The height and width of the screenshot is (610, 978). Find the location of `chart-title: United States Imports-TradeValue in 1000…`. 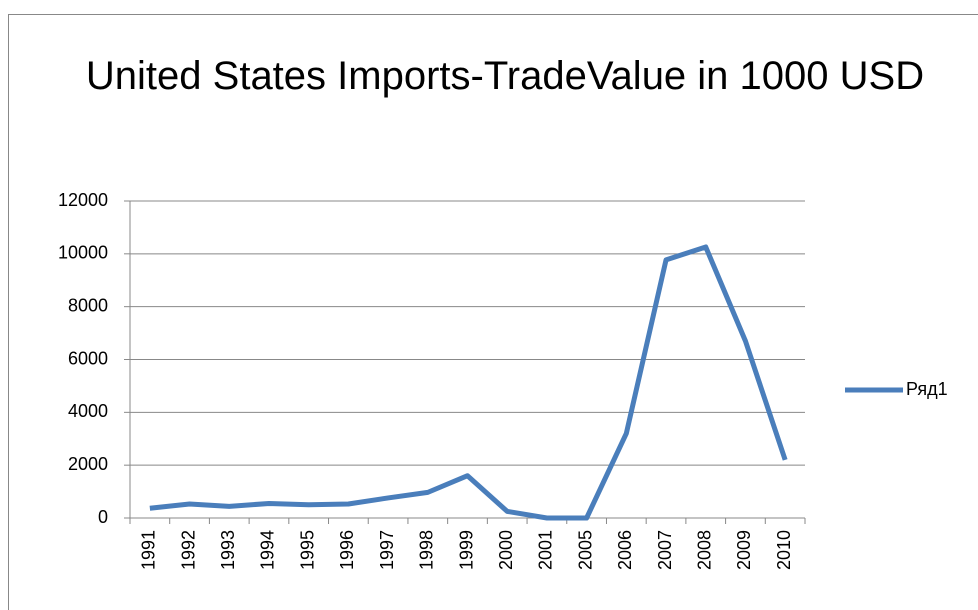

chart-title: United States Imports-TradeValue in 1000… is located at coordinates (505, 76).